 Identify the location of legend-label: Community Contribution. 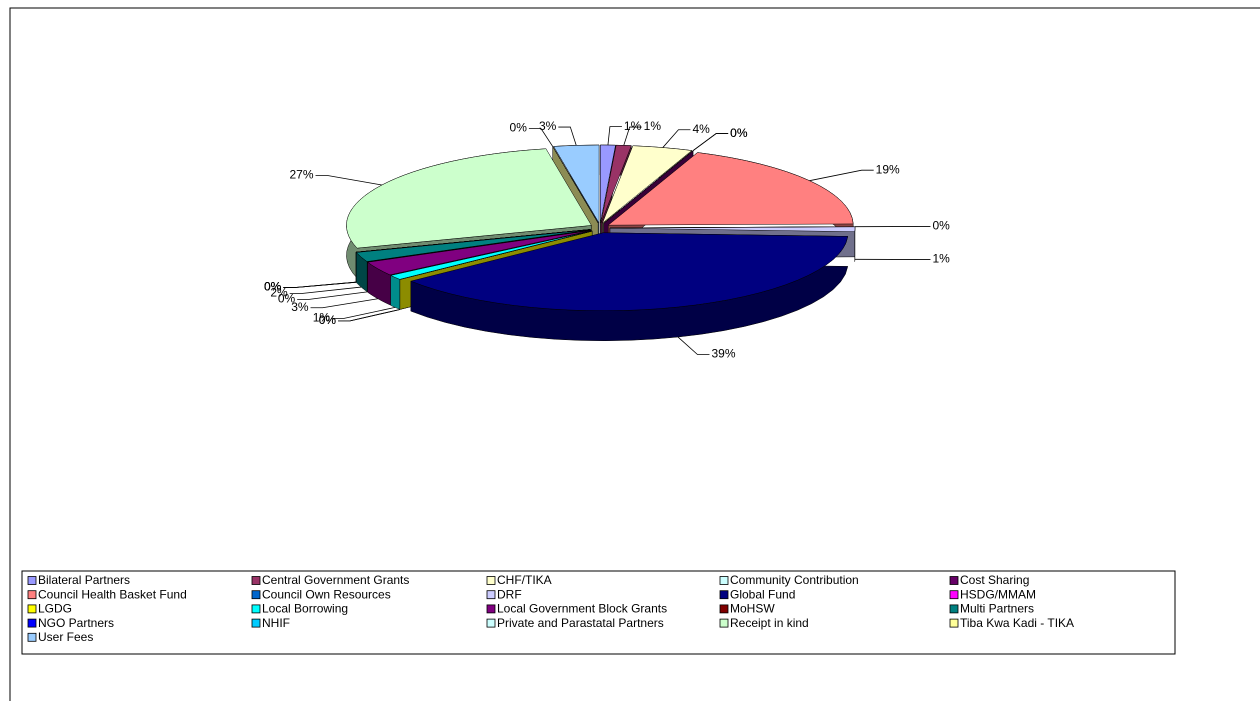
(794, 580).